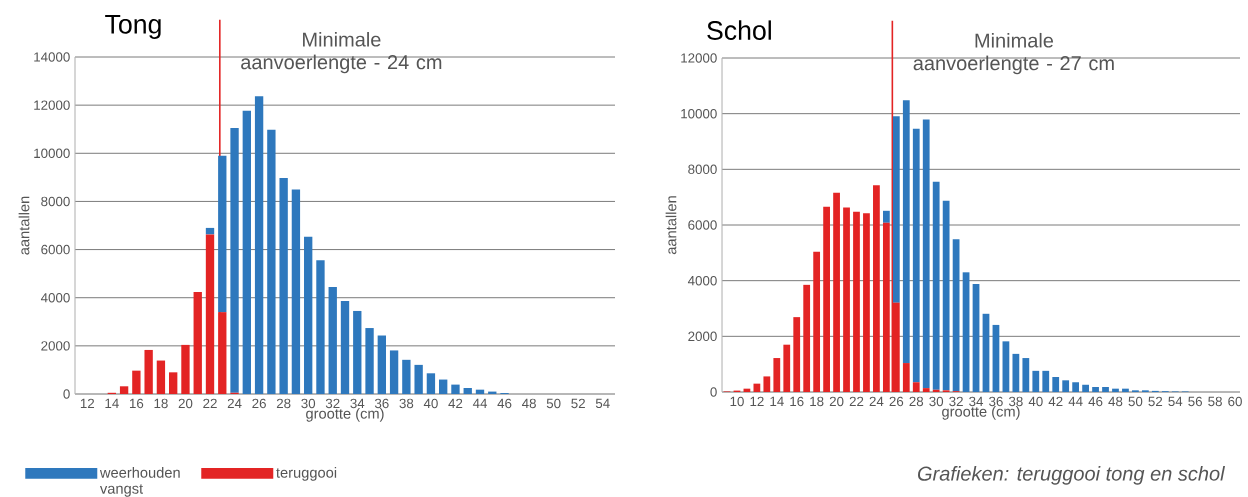 This screenshot has width=1248, height=497. Describe the element at coordinates (341, 52) in the screenshot. I see `ref-line-label: Minimale aanvoerlengte - 24 cm` at that location.